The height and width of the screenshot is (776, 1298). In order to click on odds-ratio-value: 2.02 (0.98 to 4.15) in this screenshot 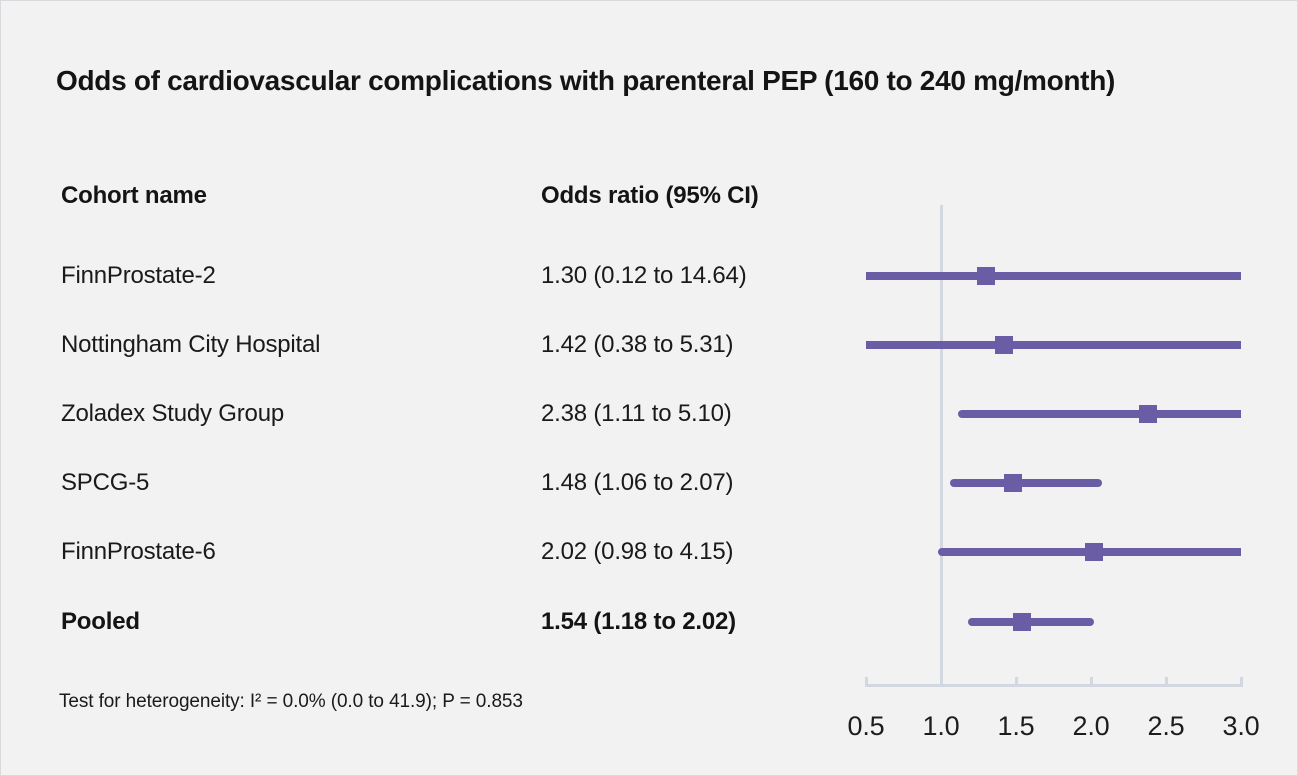, I will do `click(637, 551)`.